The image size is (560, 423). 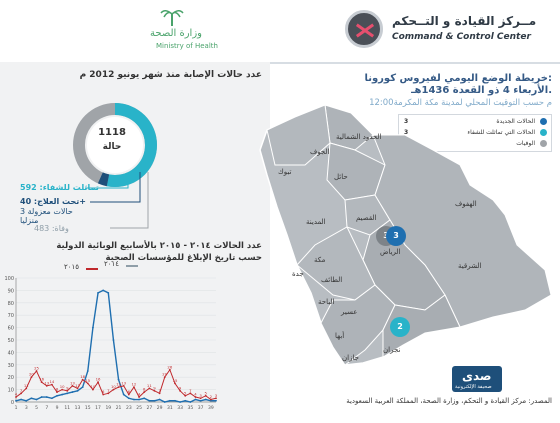 I want to click on y-tick-label: 90, so click(x=11, y=291).